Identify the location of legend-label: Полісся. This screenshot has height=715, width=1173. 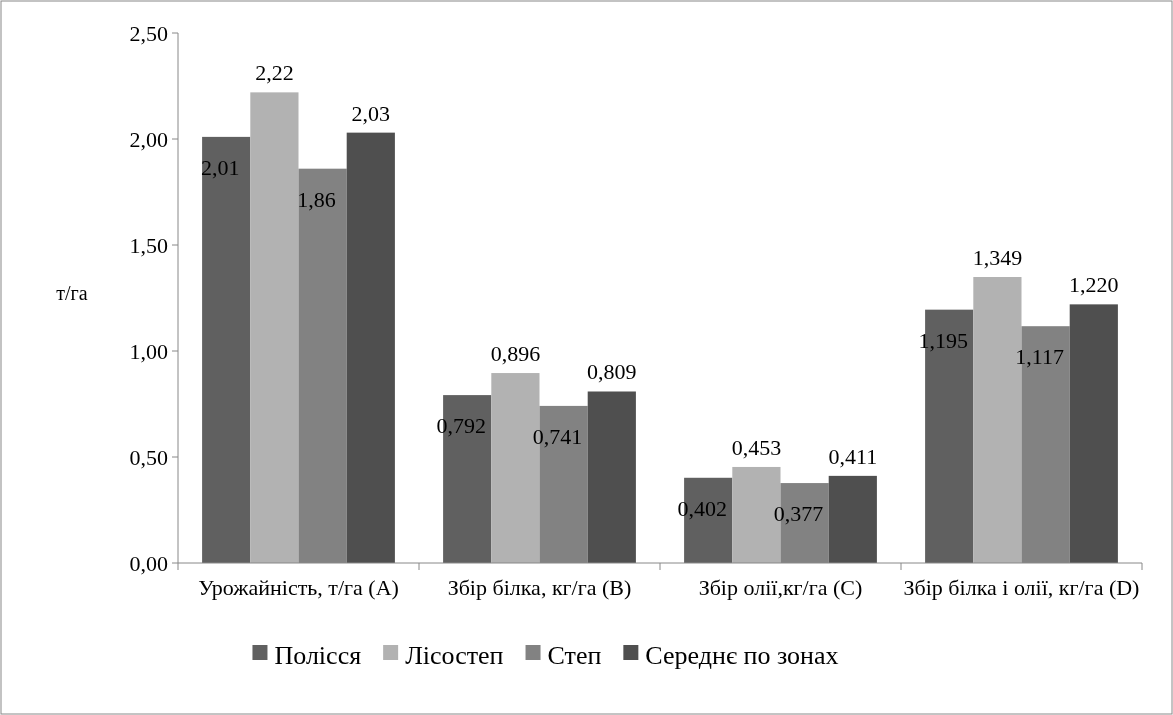
(318, 656).